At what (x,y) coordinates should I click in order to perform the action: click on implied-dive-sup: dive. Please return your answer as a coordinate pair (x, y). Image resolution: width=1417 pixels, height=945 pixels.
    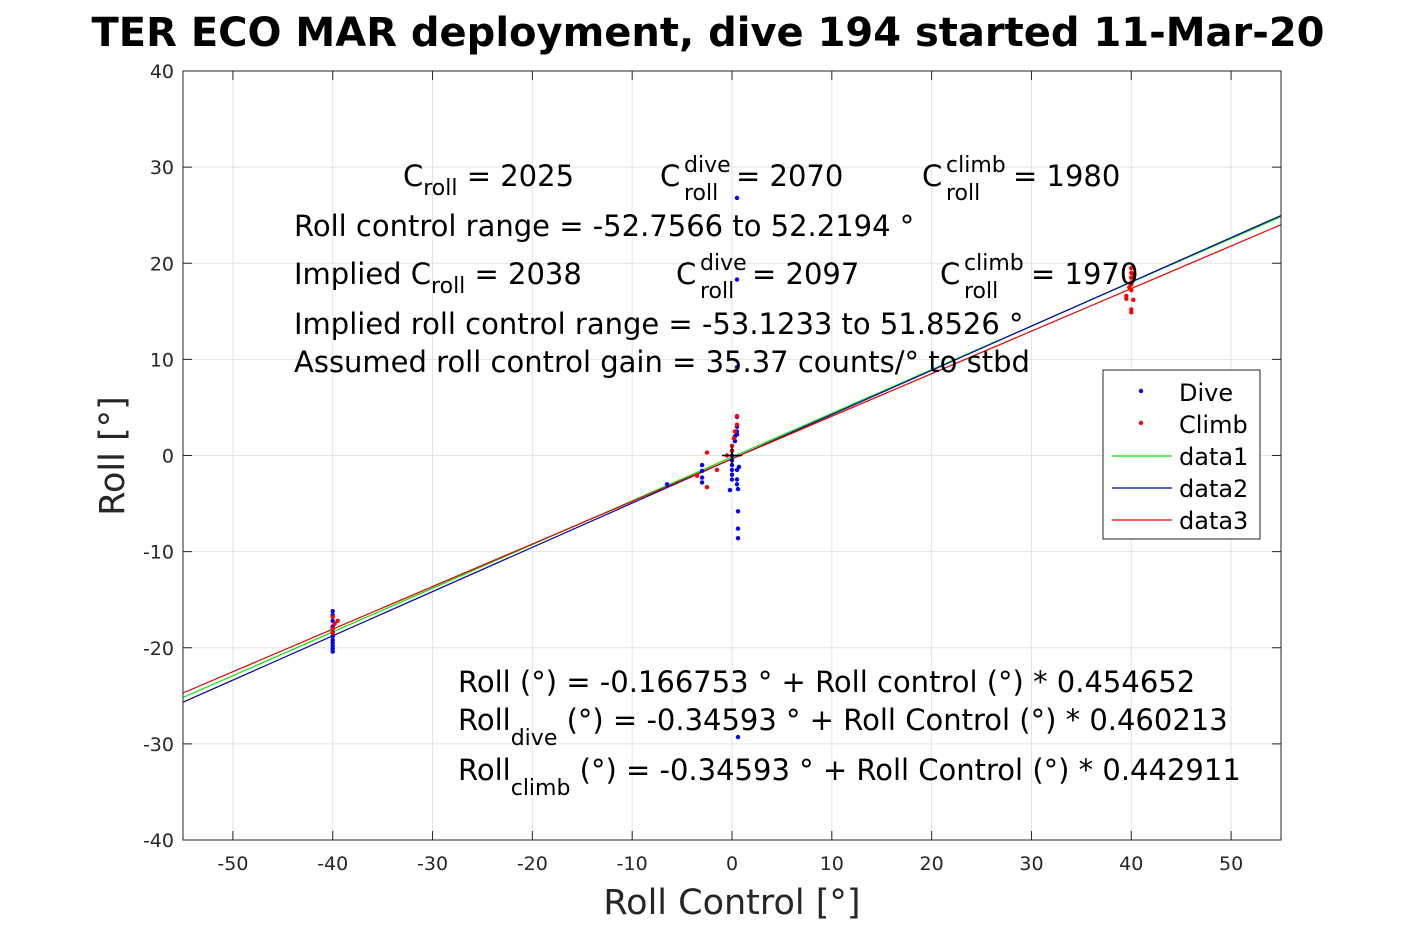
    Looking at the image, I should click on (723, 263).